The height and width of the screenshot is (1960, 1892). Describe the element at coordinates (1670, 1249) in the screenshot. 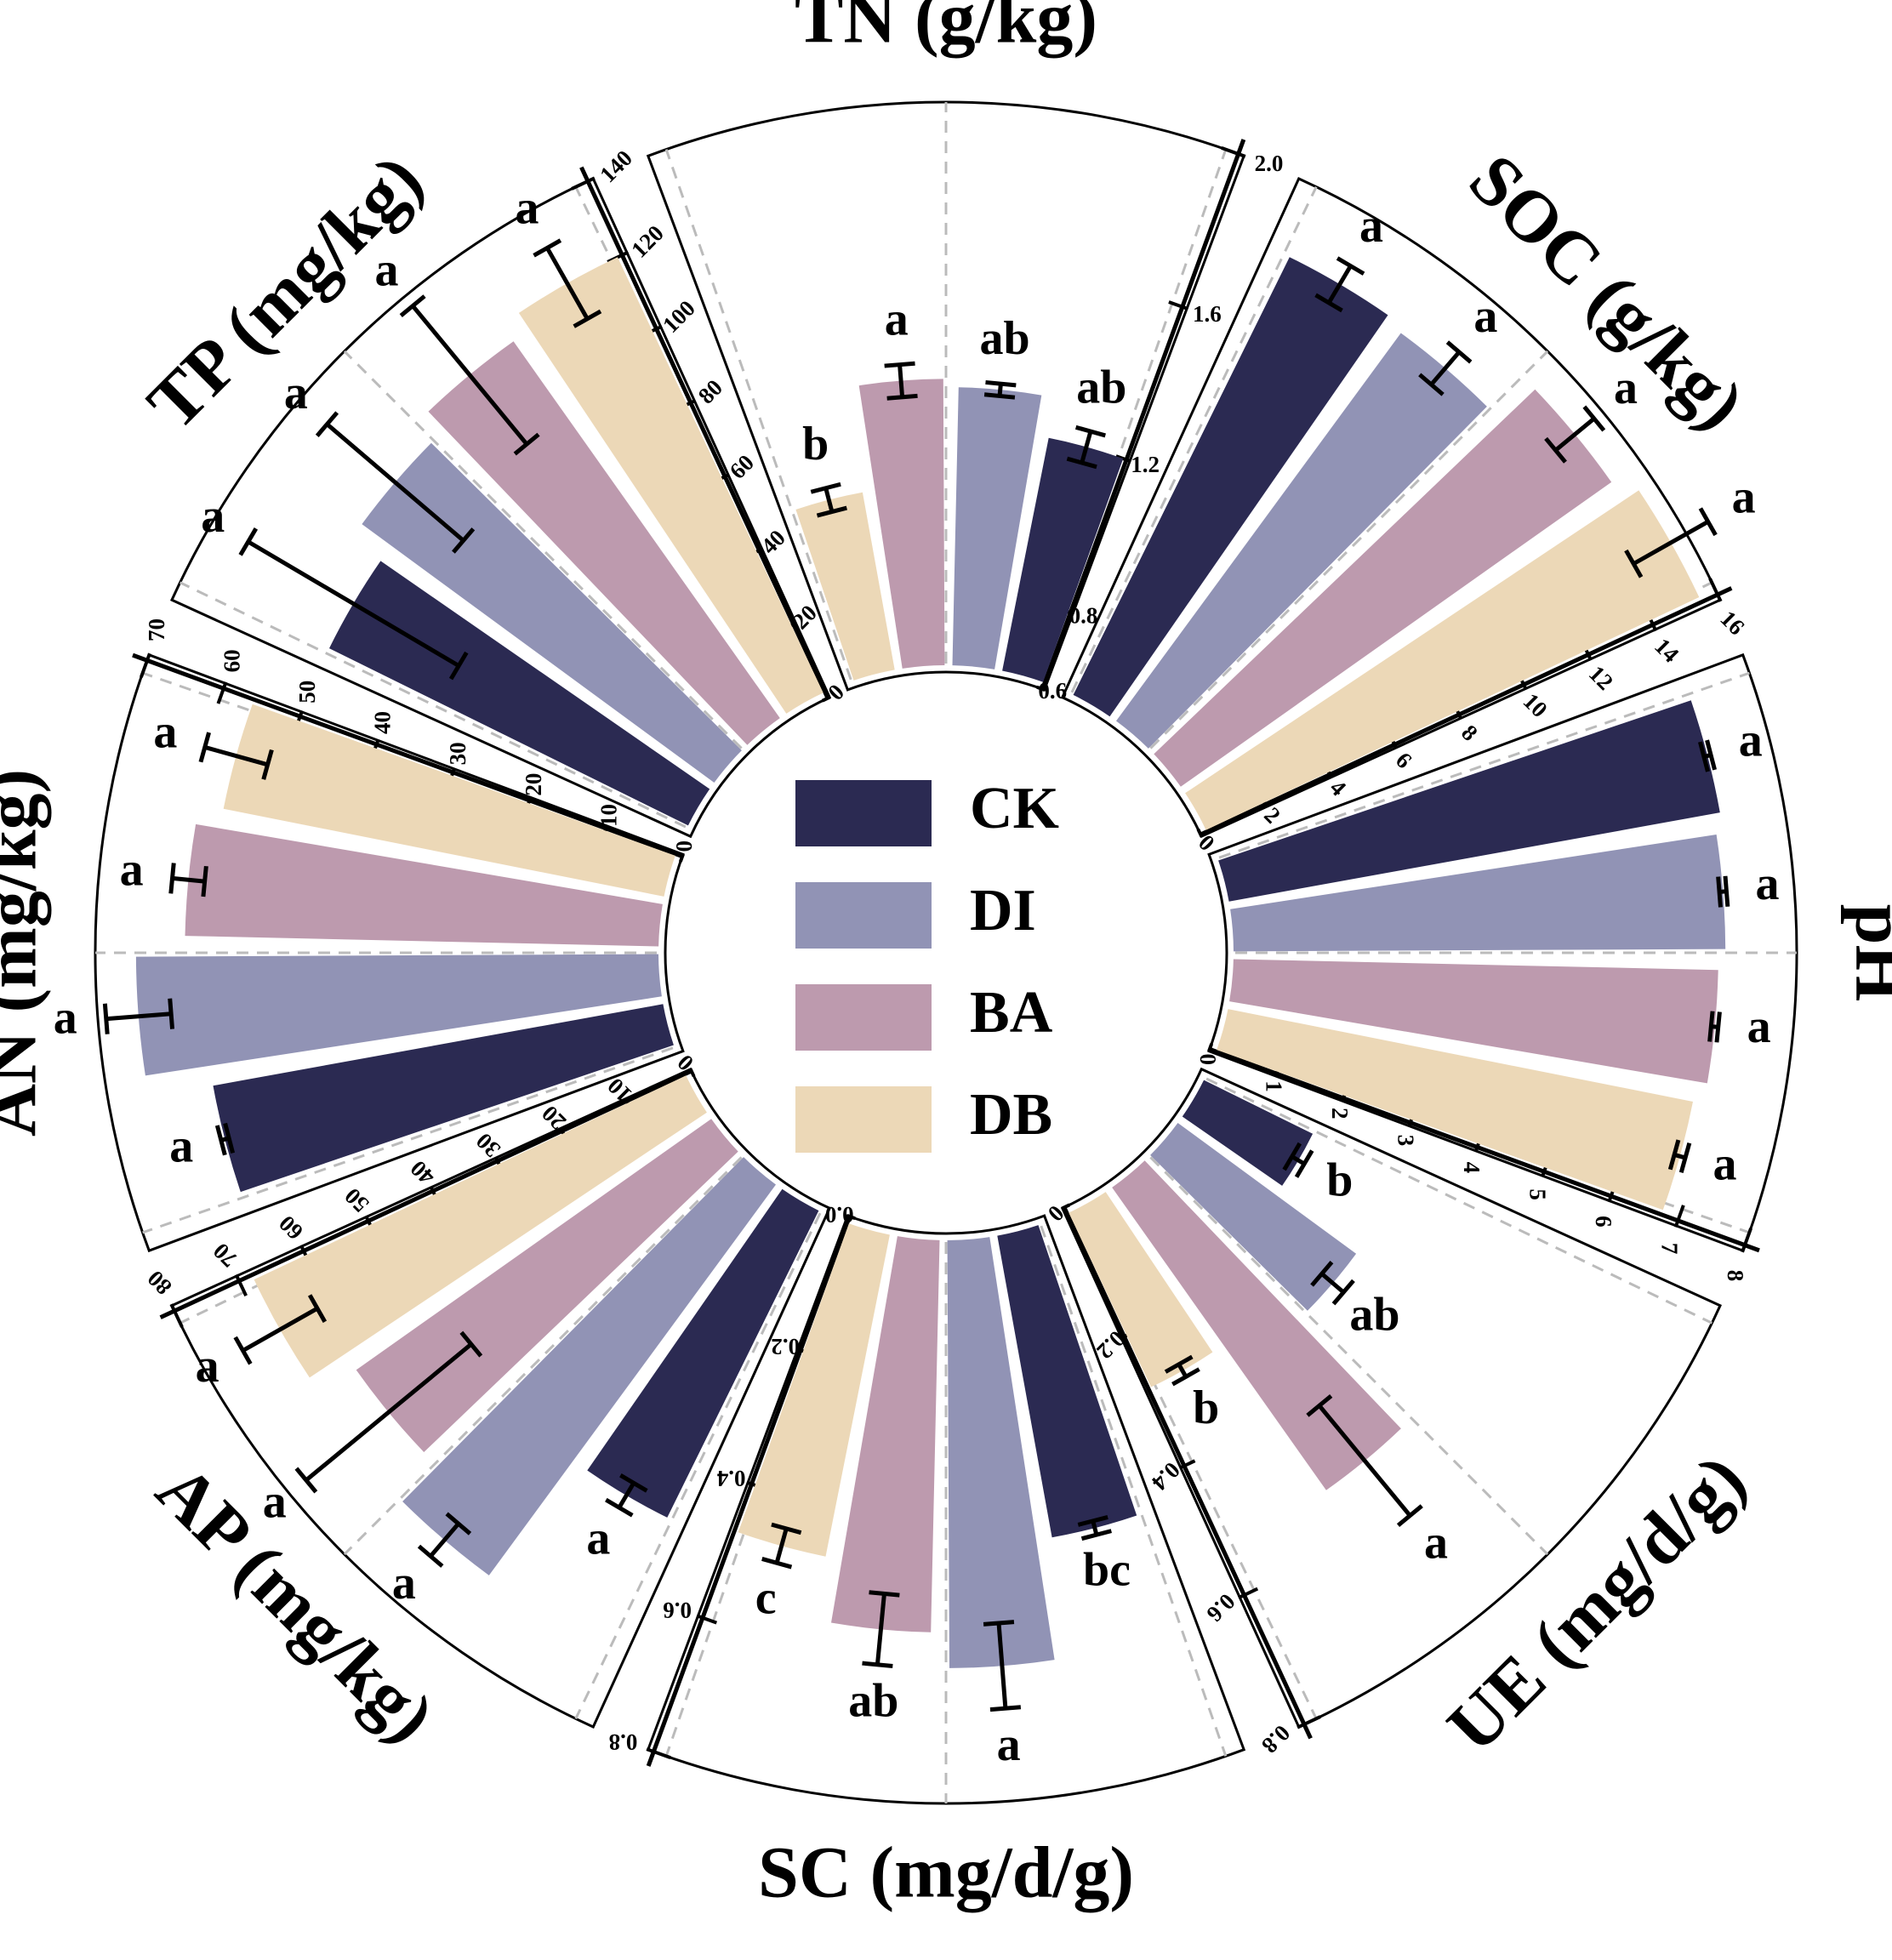

I see `tick-label: 7` at that location.